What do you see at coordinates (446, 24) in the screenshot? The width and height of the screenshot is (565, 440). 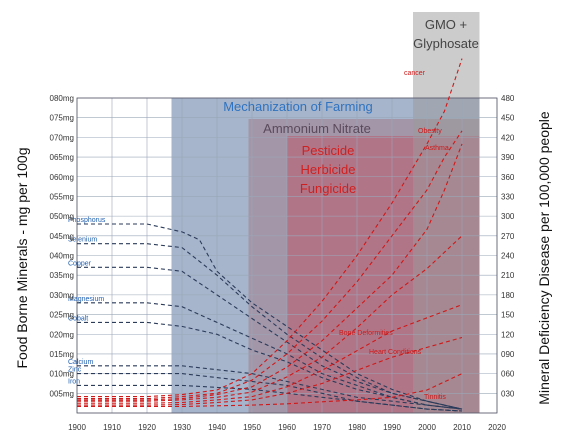 I see `band-4-label-line: GMO +` at bounding box center [446, 24].